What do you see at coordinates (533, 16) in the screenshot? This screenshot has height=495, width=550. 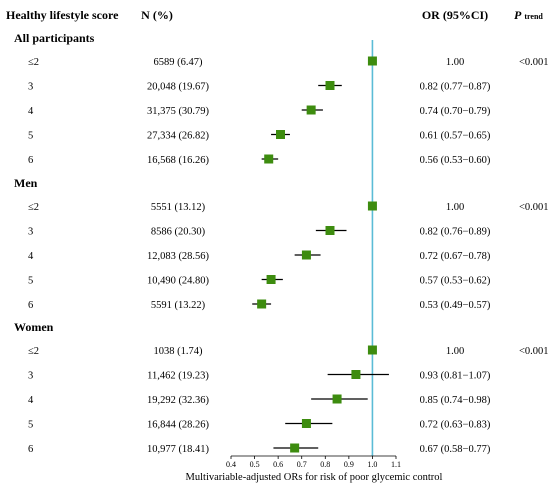 I see `header-p-sub: trend` at bounding box center [533, 16].